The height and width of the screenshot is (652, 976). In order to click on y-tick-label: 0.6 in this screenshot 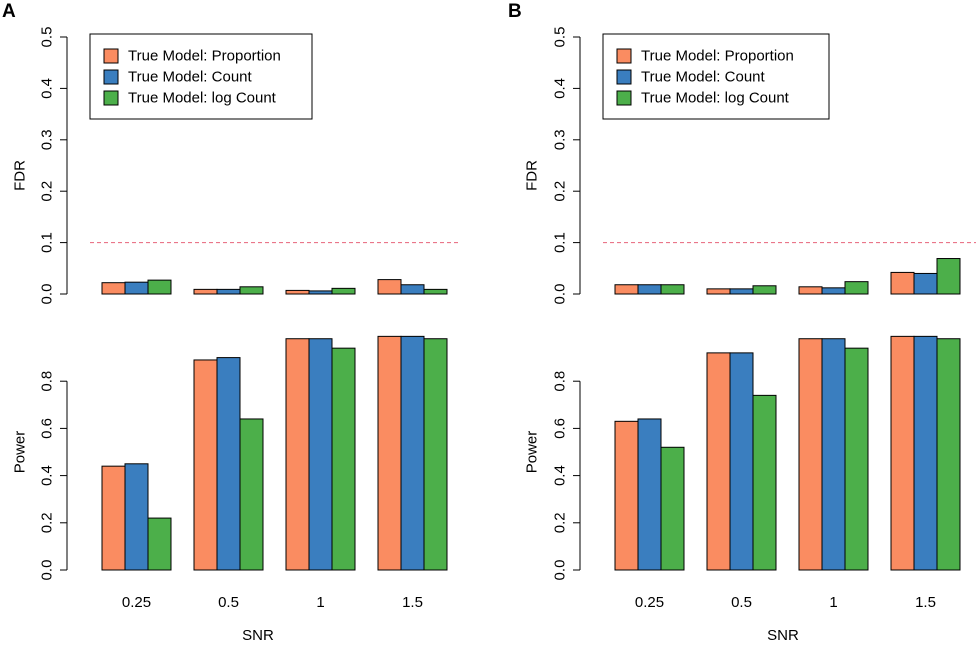, I will do `click(560, 428)`.